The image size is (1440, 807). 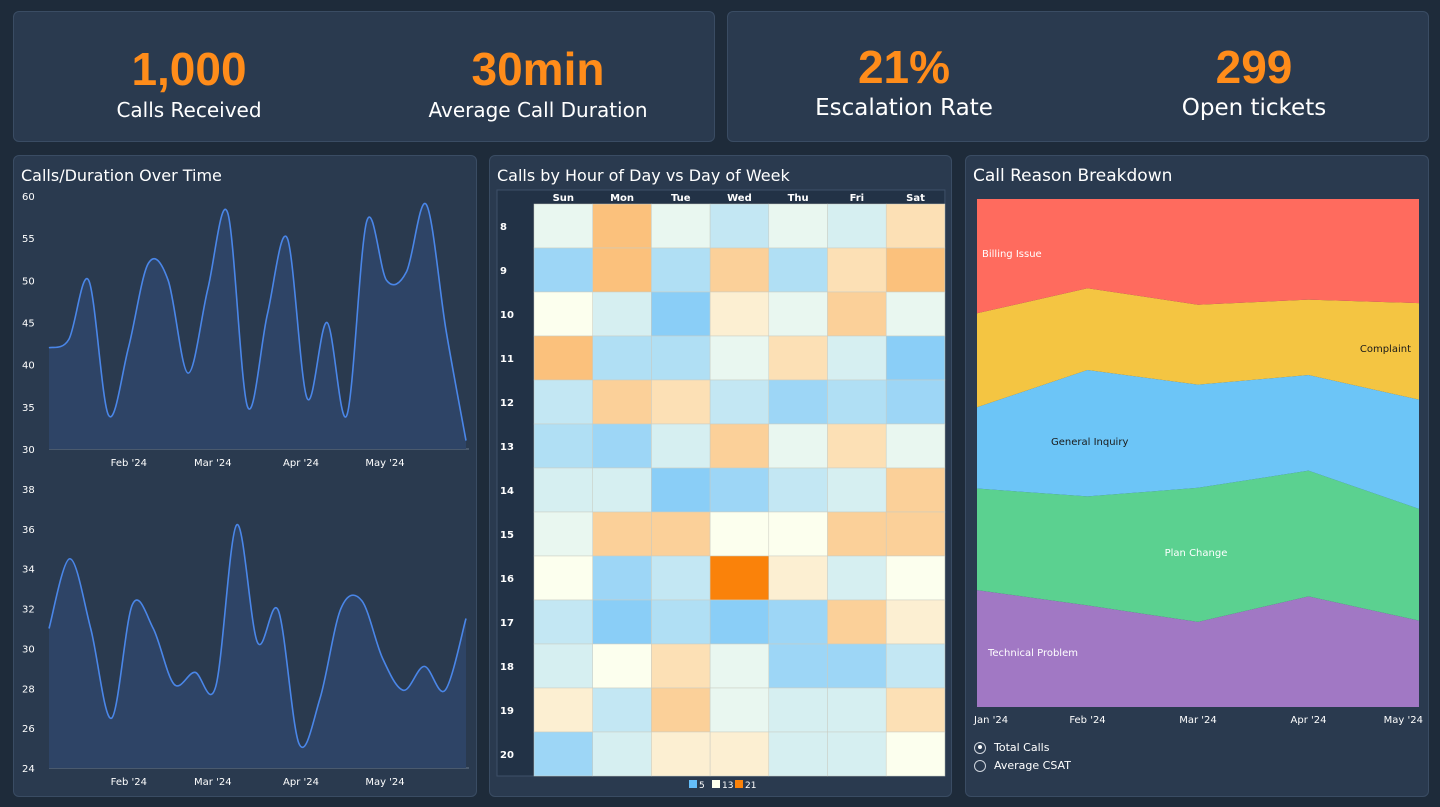 What do you see at coordinates (1078, 76) in the screenshot?
I see `kpi-card-escalation-tickets: 21% Escalation Rate 299 Open tickets` at bounding box center [1078, 76].